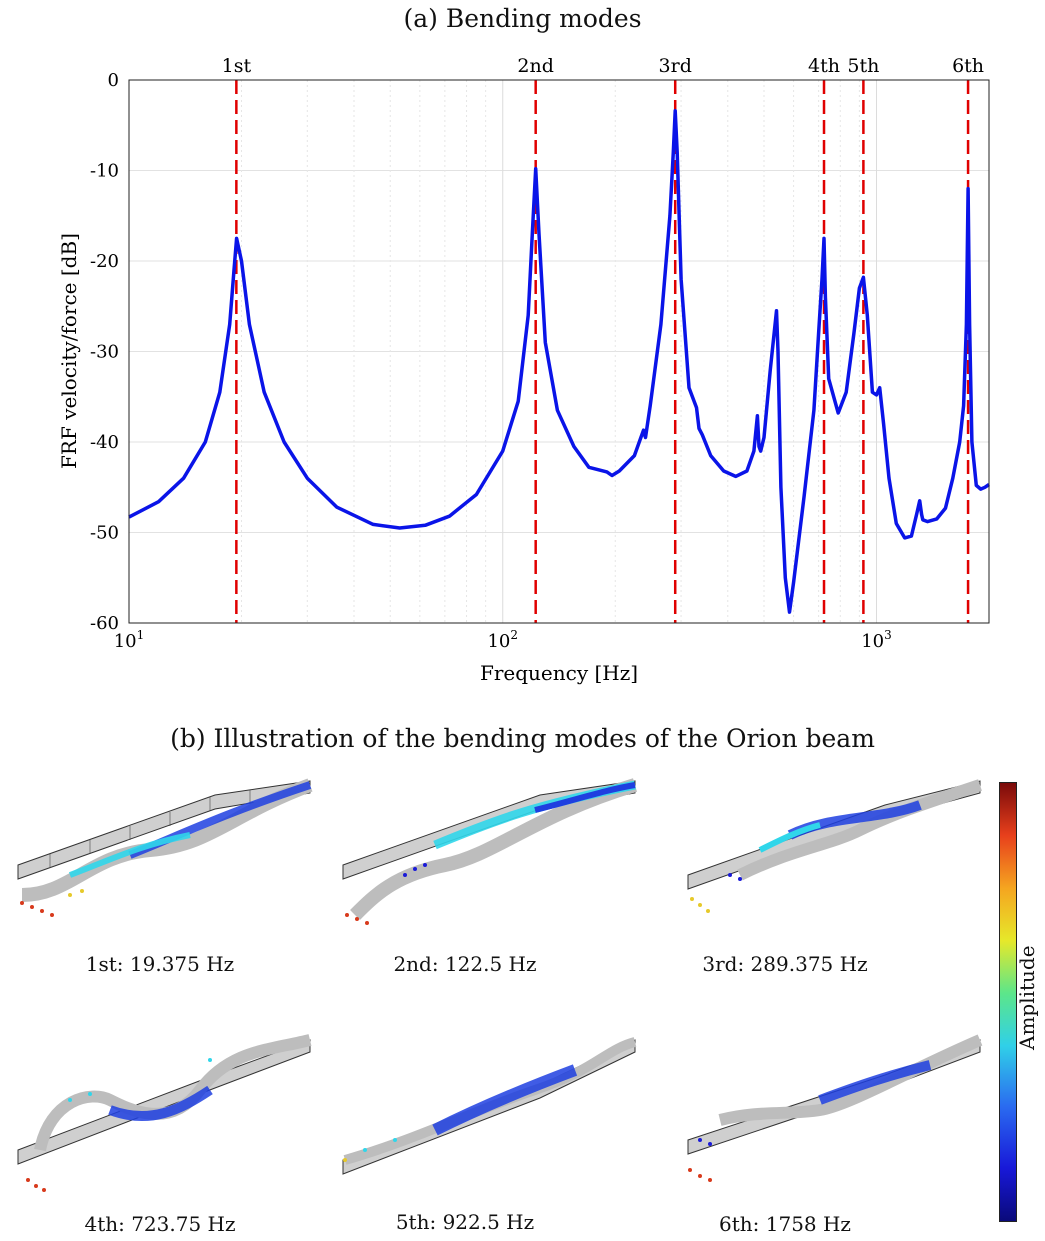 The height and width of the screenshot is (1241, 1045). I want to click on mode-label: 5th, so click(863, 66).